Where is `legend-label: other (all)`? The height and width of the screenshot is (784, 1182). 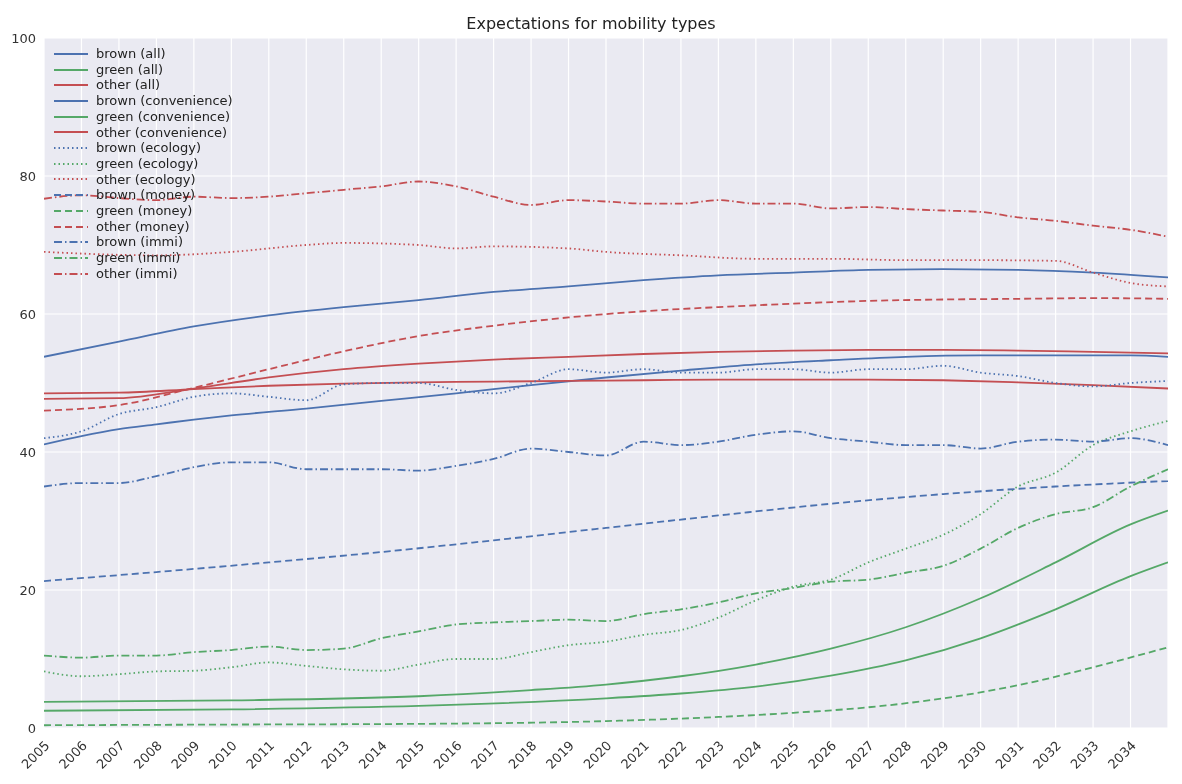
legend-label: other (all) is located at coordinates (128, 85).